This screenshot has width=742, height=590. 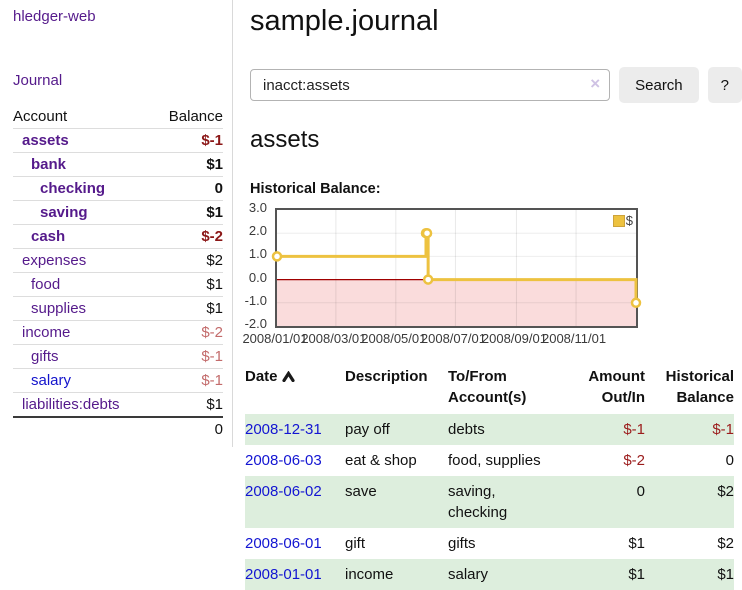 I want to click on date-cell: 2008-12-31, so click(x=295, y=429).